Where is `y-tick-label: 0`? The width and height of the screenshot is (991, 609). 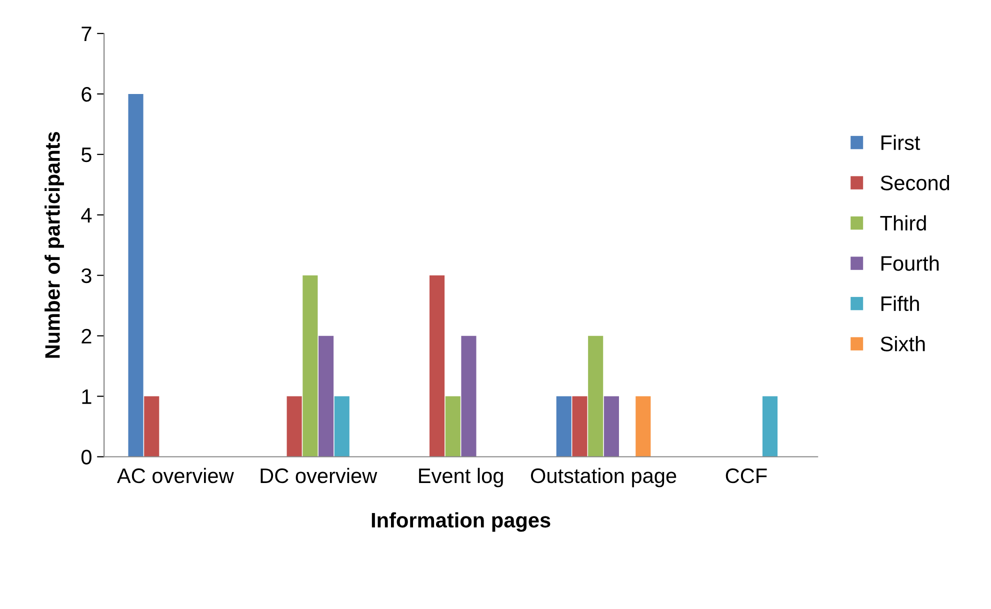 y-tick-label: 0 is located at coordinates (86, 457).